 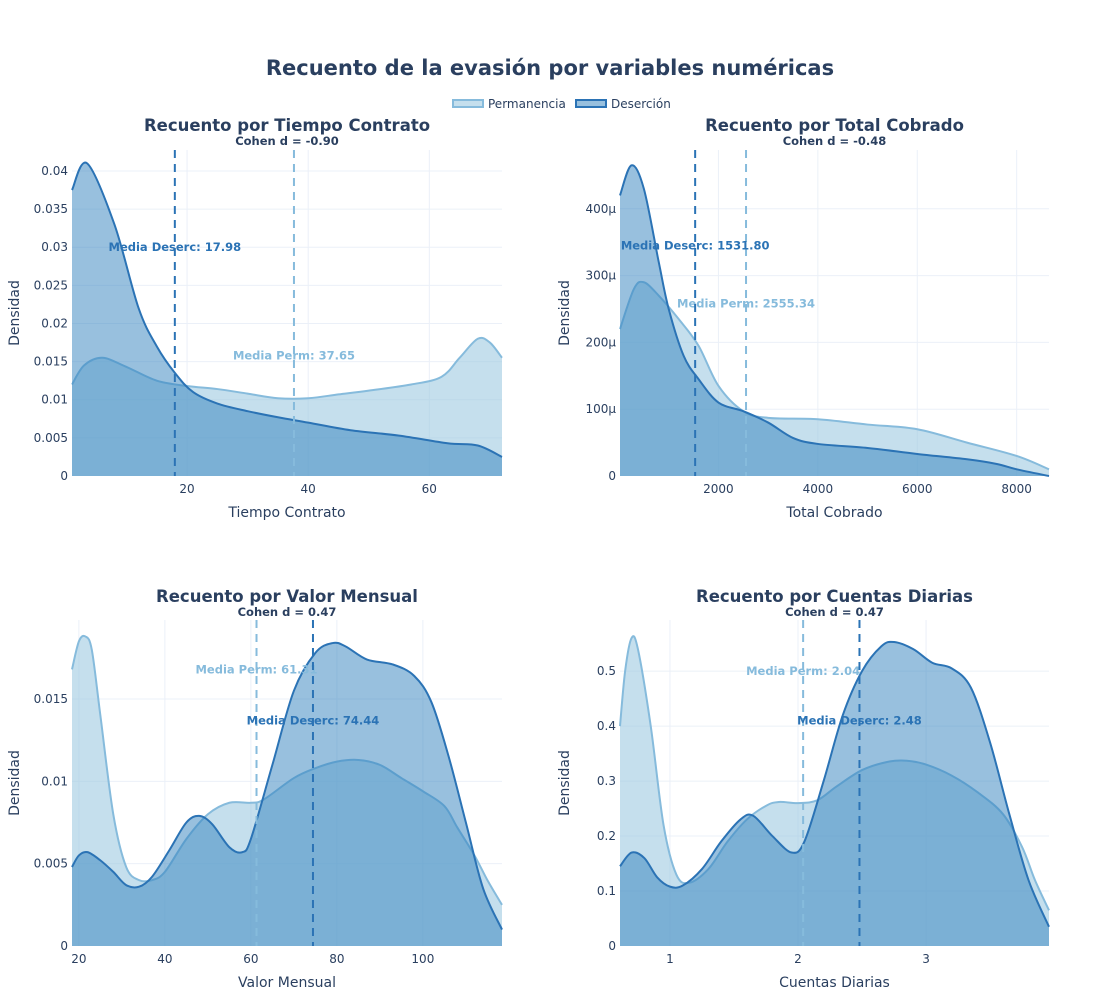 What do you see at coordinates (798, 959) in the screenshot?
I see `x-tick-label: 2` at bounding box center [798, 959].